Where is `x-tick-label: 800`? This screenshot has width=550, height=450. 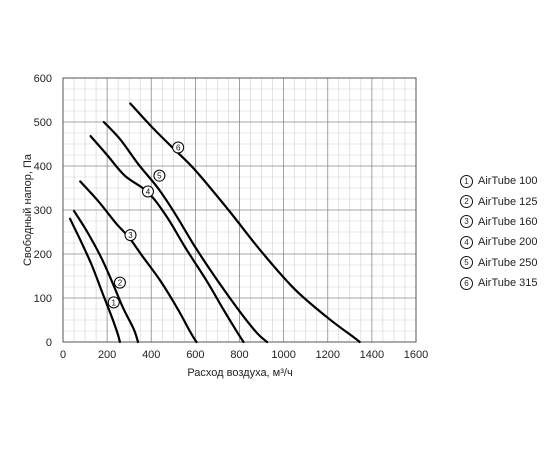 x-tick-label: 800 is located at coordinates (239, 355).